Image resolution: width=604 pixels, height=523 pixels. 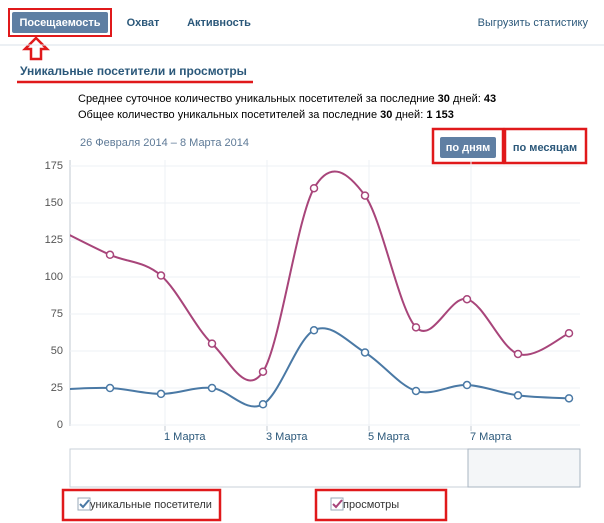 What do you see at coordinates (54, 166) in the screenshot?
I see `y-tick-label: 175` at bounding box center [54, 166].